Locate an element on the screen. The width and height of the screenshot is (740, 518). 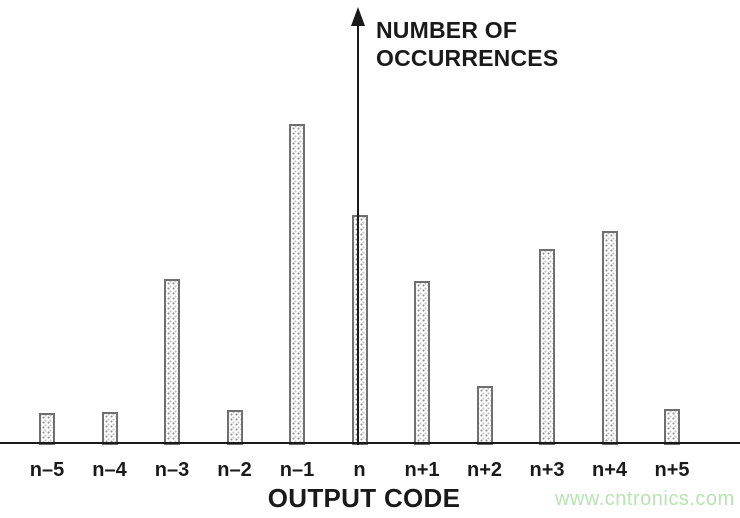
x-tick-label-n-3: n–3 is located at coordinates (172, 470).